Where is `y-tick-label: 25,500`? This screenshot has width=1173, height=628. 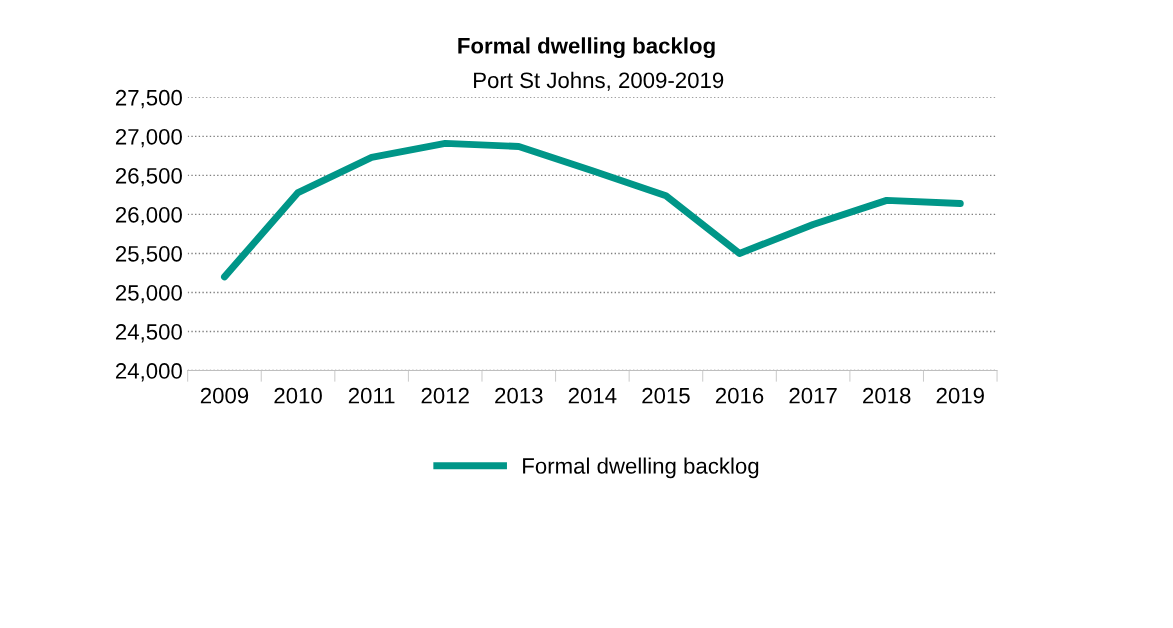
y-tick-label: 25,500 is located at coordinates (148, 255).